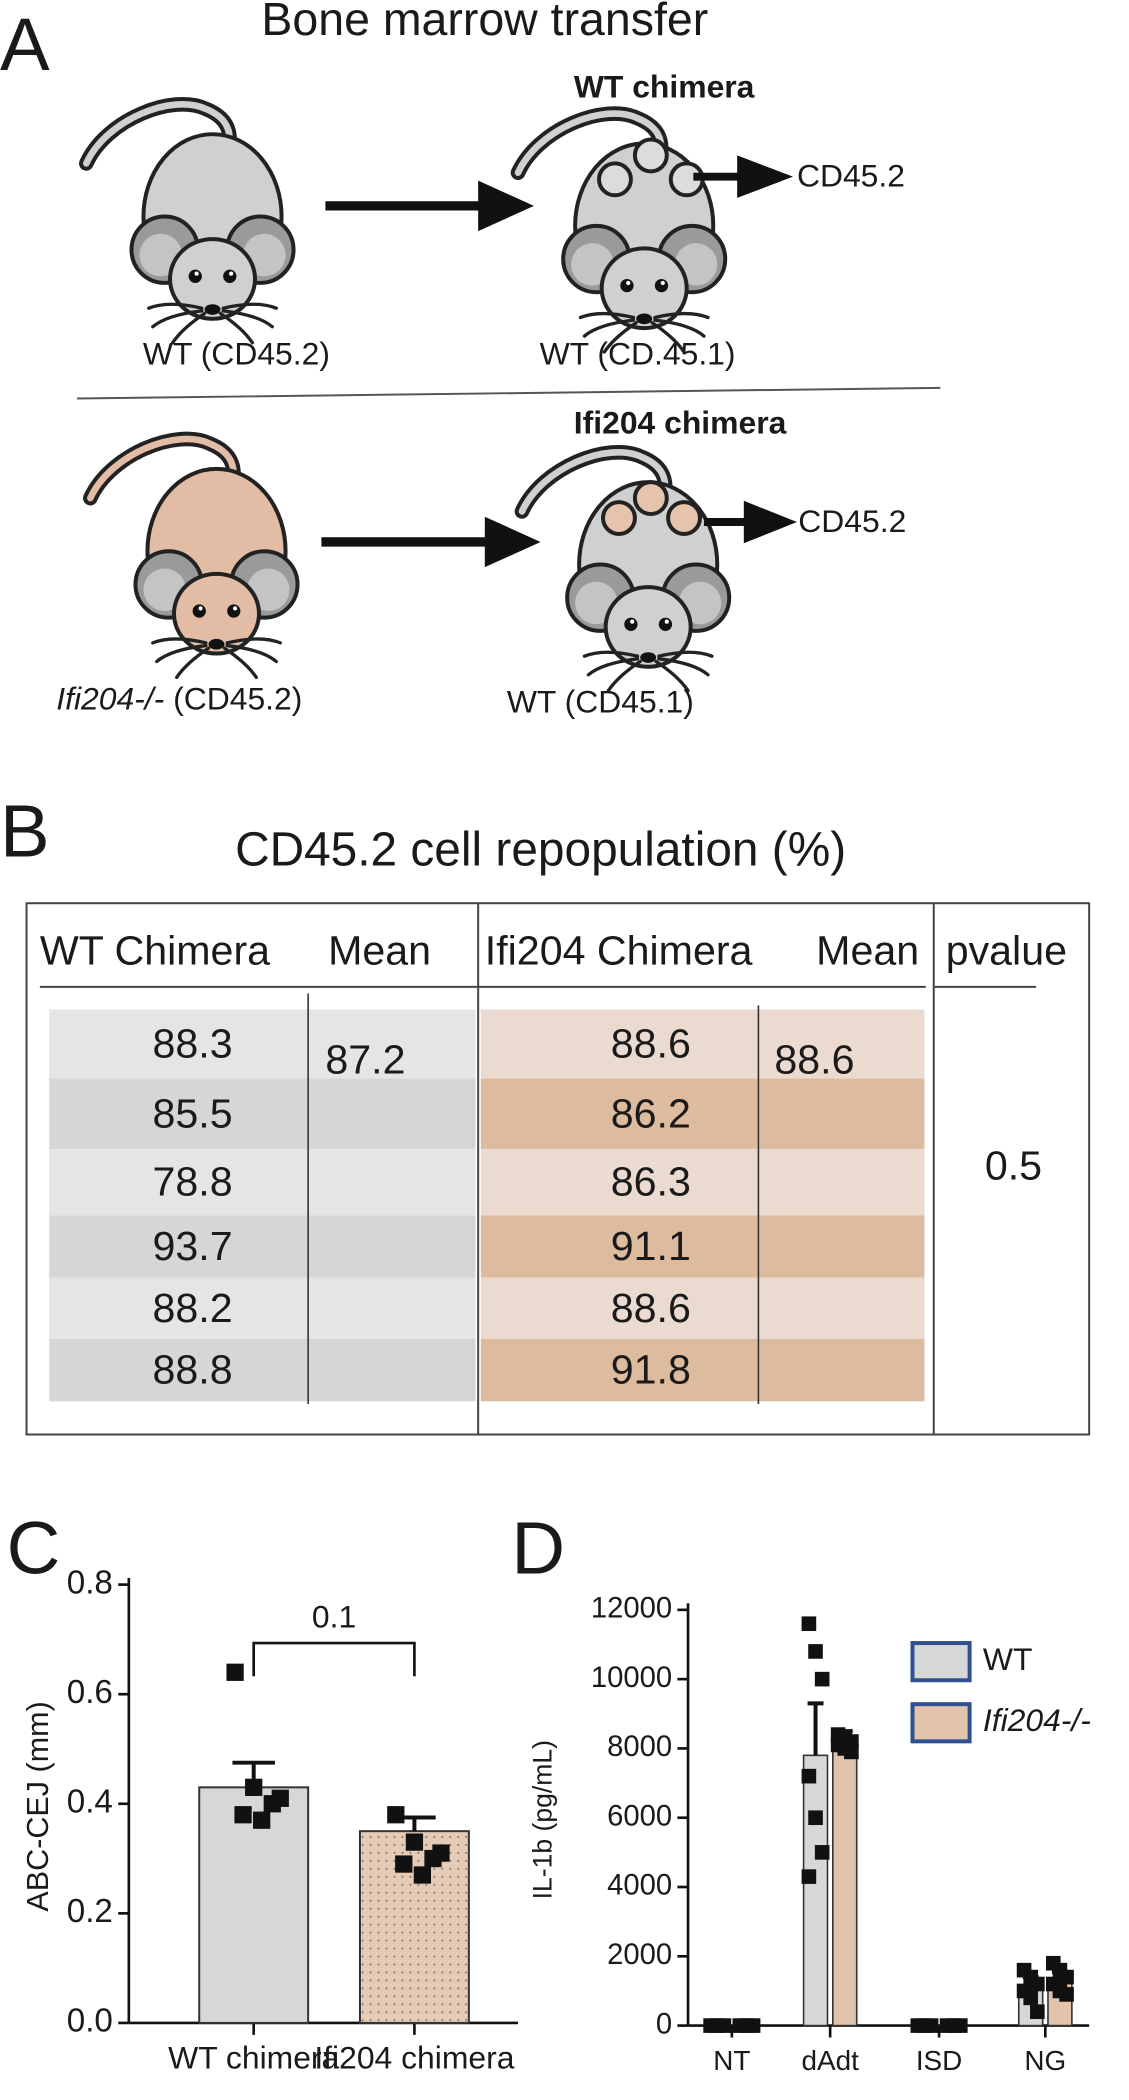 The width and height of the screenshot is (1129, 2100). What do you see at coordinates (830, 2060) in the screenshot?
I see `x-tick-label: dAdt` at bounding box center [830, 2060].